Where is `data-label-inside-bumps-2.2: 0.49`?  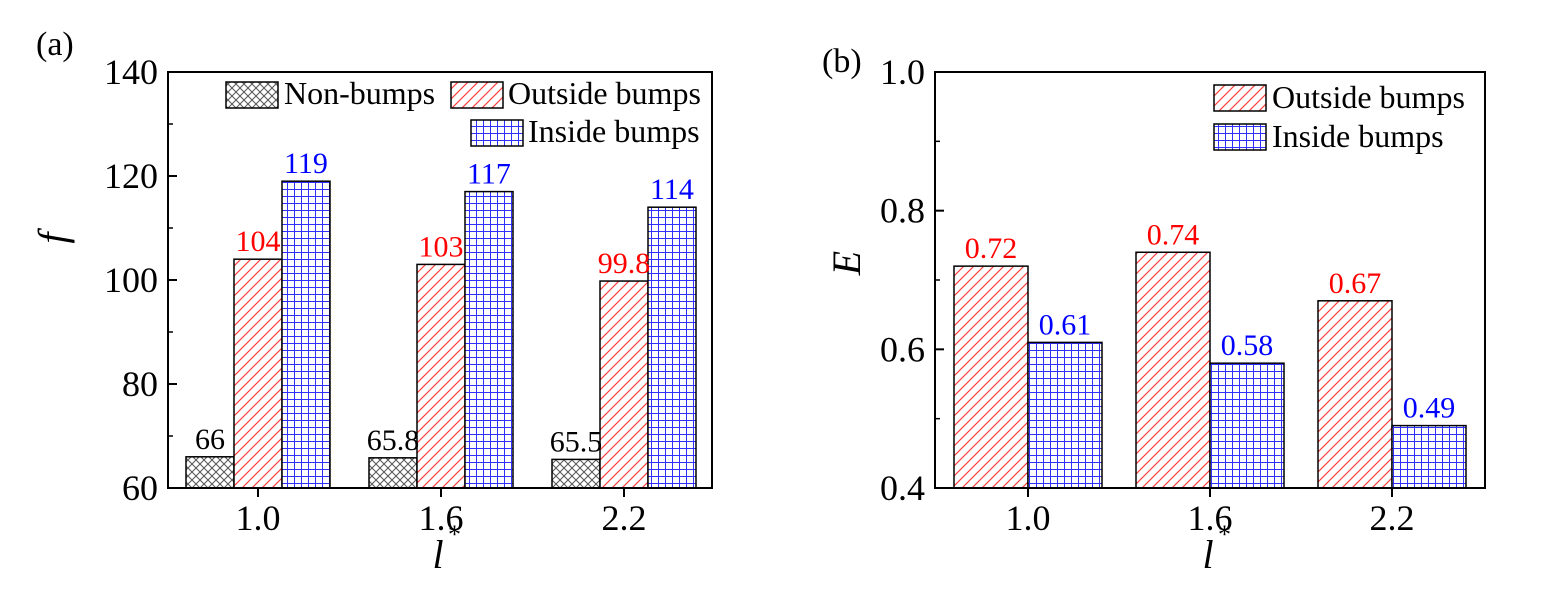 data-label-inside-bumps-2.2: 0.49 is located at coordinates (1429, 408).